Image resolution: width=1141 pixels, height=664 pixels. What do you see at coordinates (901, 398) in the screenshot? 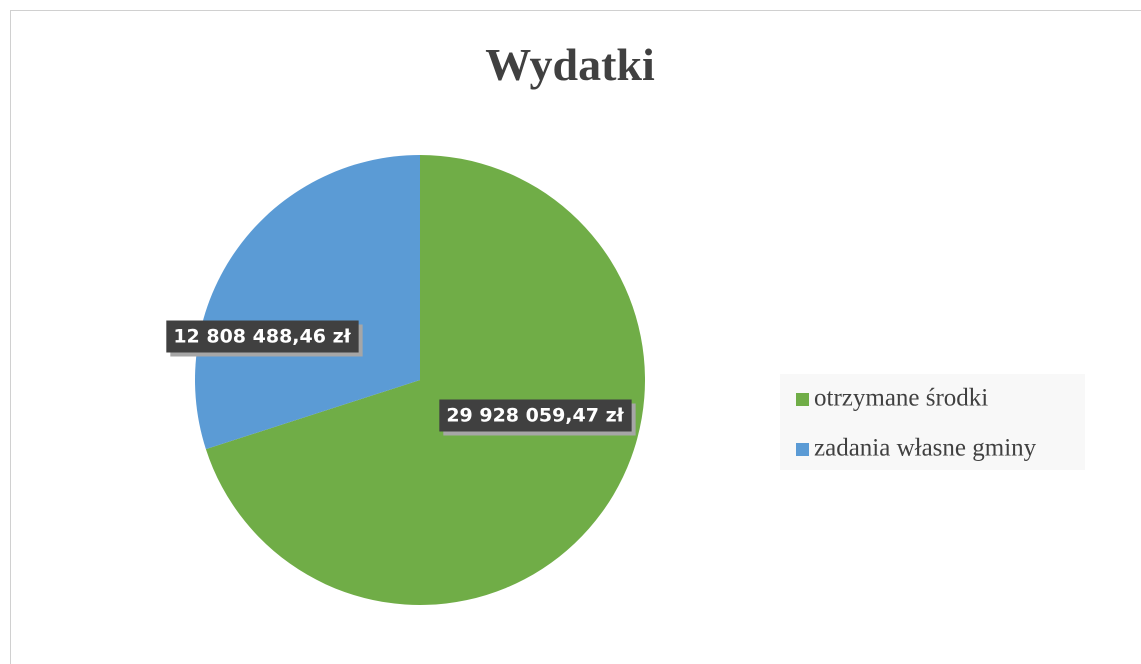
I see `legend-label: otrzymane środki` at bounding box center [901, 398].